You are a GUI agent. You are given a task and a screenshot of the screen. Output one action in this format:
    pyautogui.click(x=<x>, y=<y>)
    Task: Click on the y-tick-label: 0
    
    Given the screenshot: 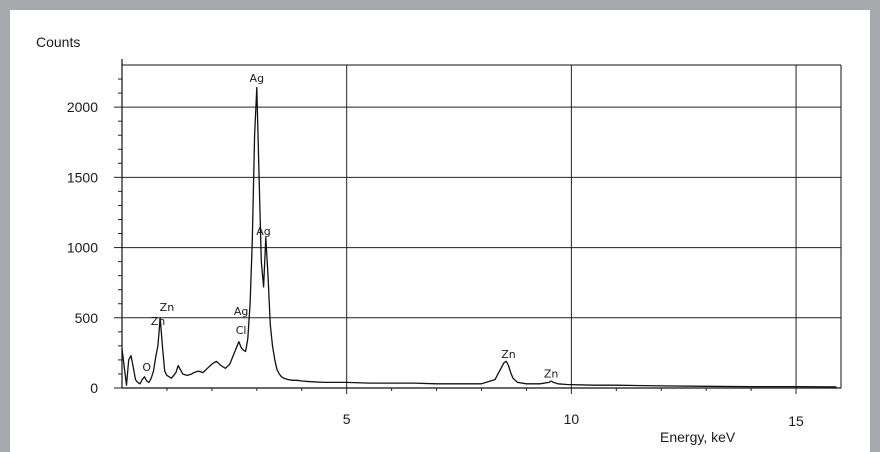 What is the action you would take?
    pyautogui.click(x=94, y=388)
    